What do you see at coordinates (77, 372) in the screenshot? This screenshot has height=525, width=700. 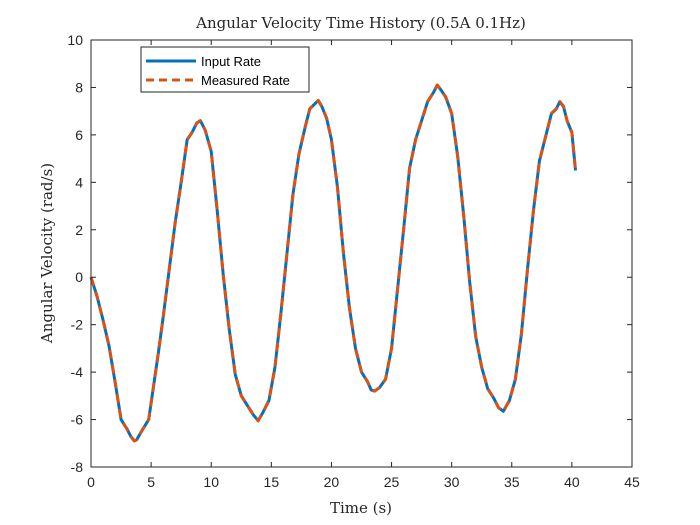 I see `y-tick-label: -4` at bounding box center [77, 372].